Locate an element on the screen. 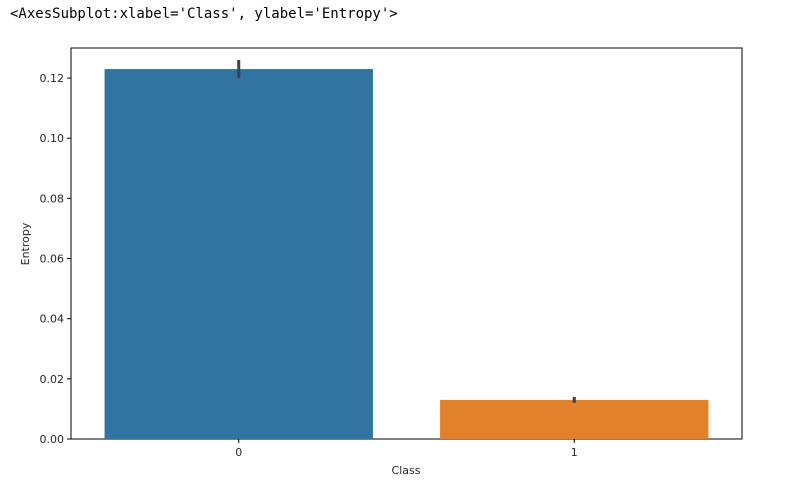  y-tick-label: 0.04 is located at coordinates (52, 319).